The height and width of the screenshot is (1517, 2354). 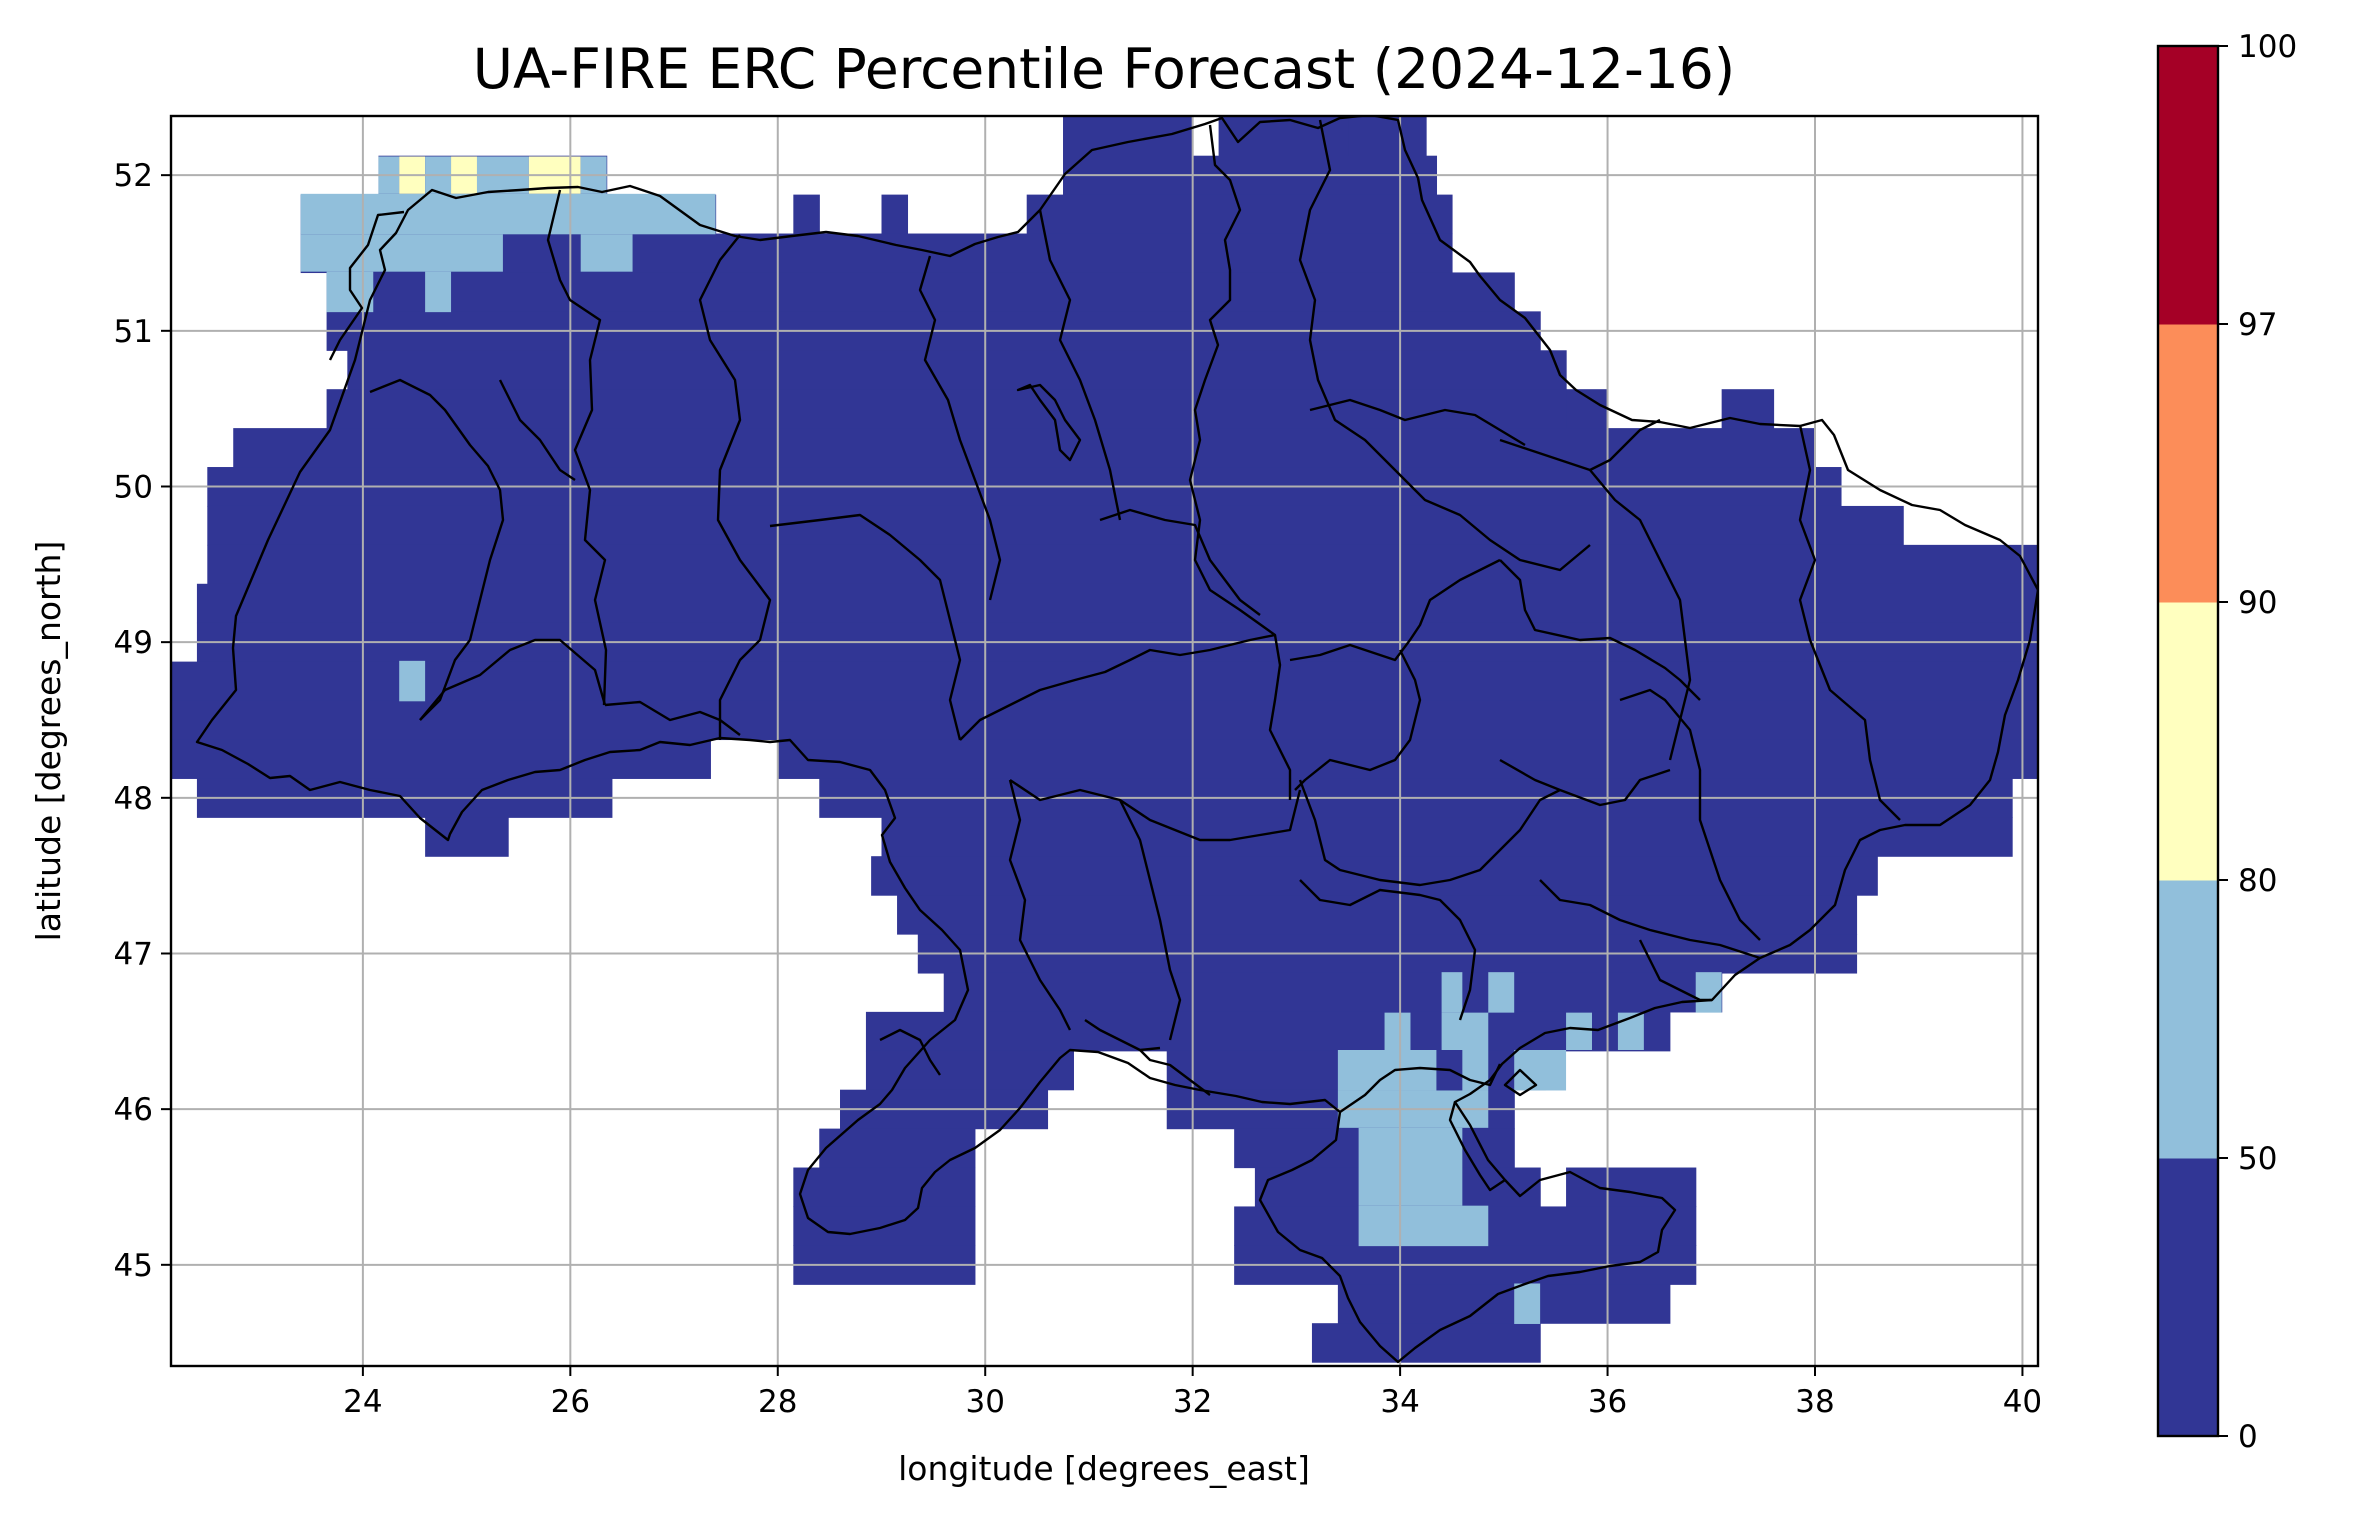 What do you see at coordinates (142, 721) in the screenshot?
I see `y-axis-ticks: 45 46 47 48 49 50 51 52` at bounding box center [142, 721].